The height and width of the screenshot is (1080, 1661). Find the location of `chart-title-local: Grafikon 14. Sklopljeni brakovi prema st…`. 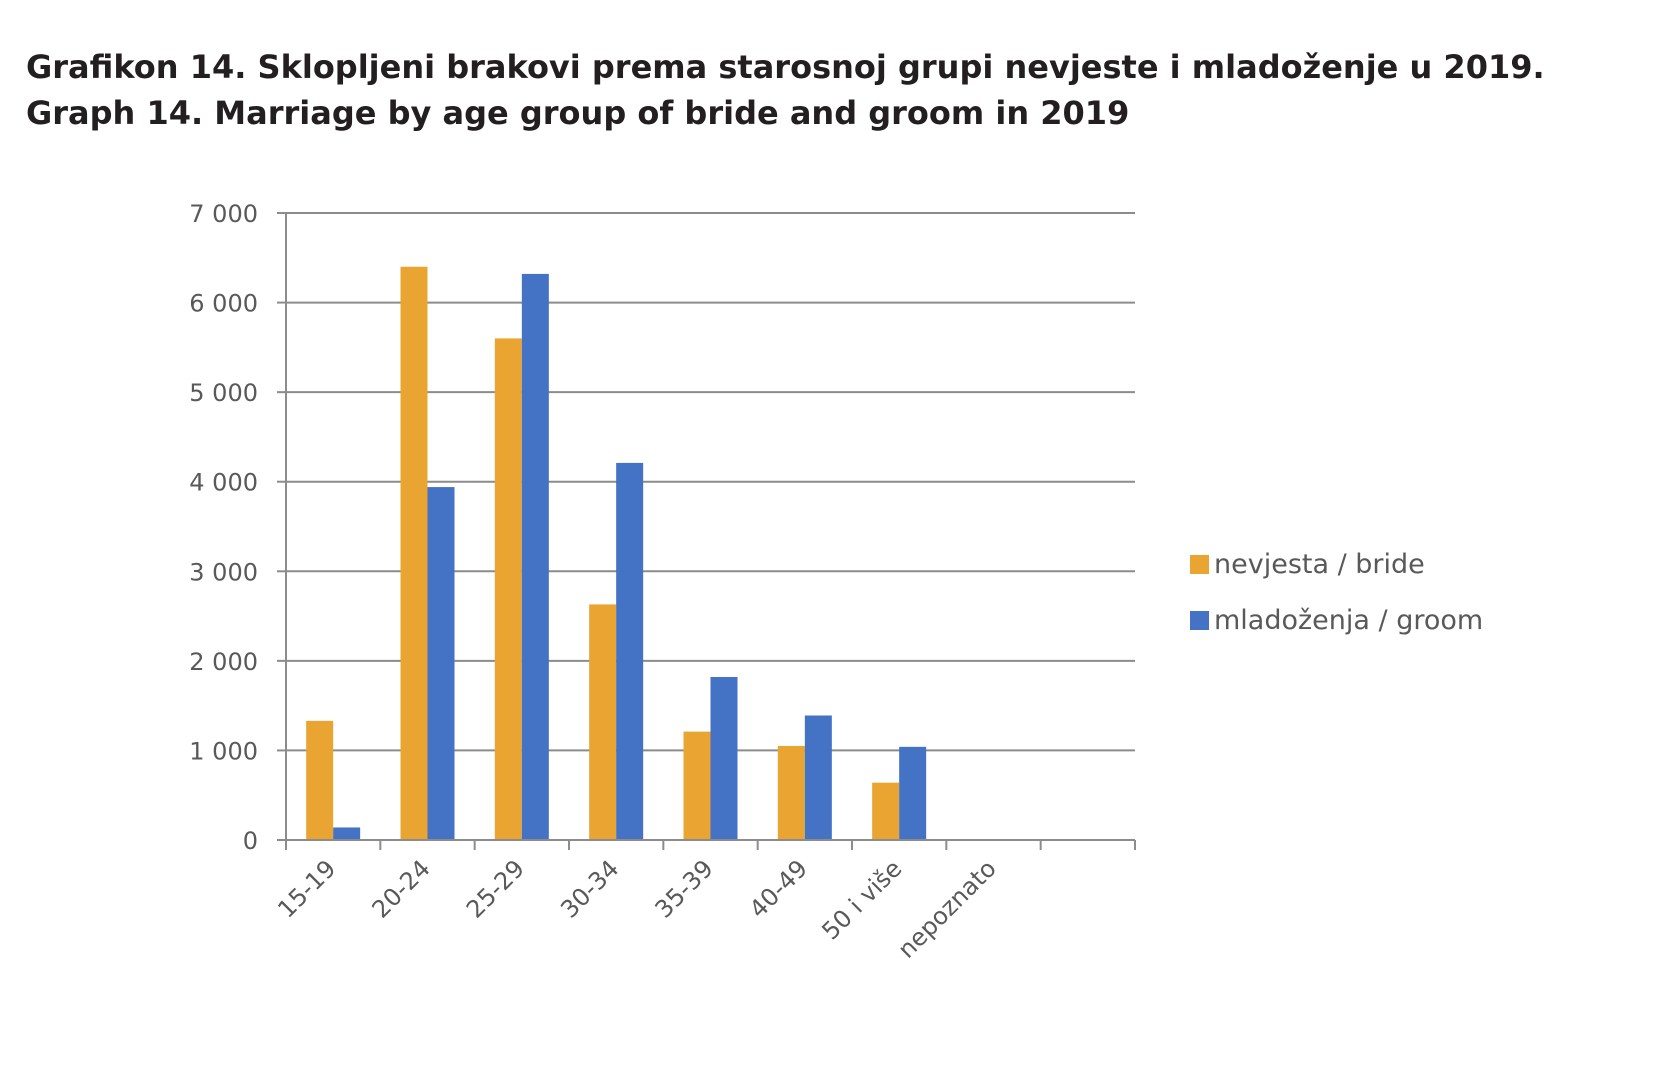

chart-title-local: Grafikon 14. Sklopljeni brakovi prema st… is located at coordinates (785, 67).